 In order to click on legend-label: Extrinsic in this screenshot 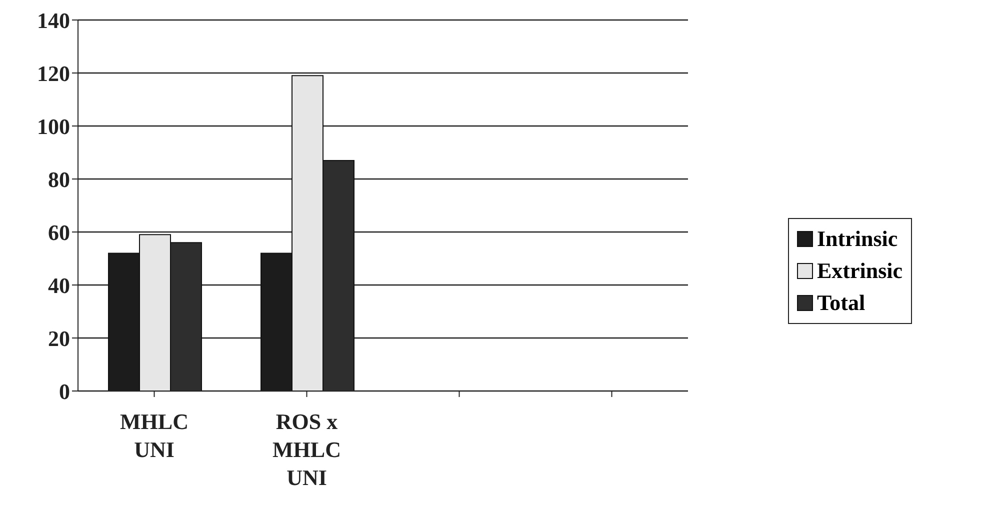, I will do `click(860, 271)`.